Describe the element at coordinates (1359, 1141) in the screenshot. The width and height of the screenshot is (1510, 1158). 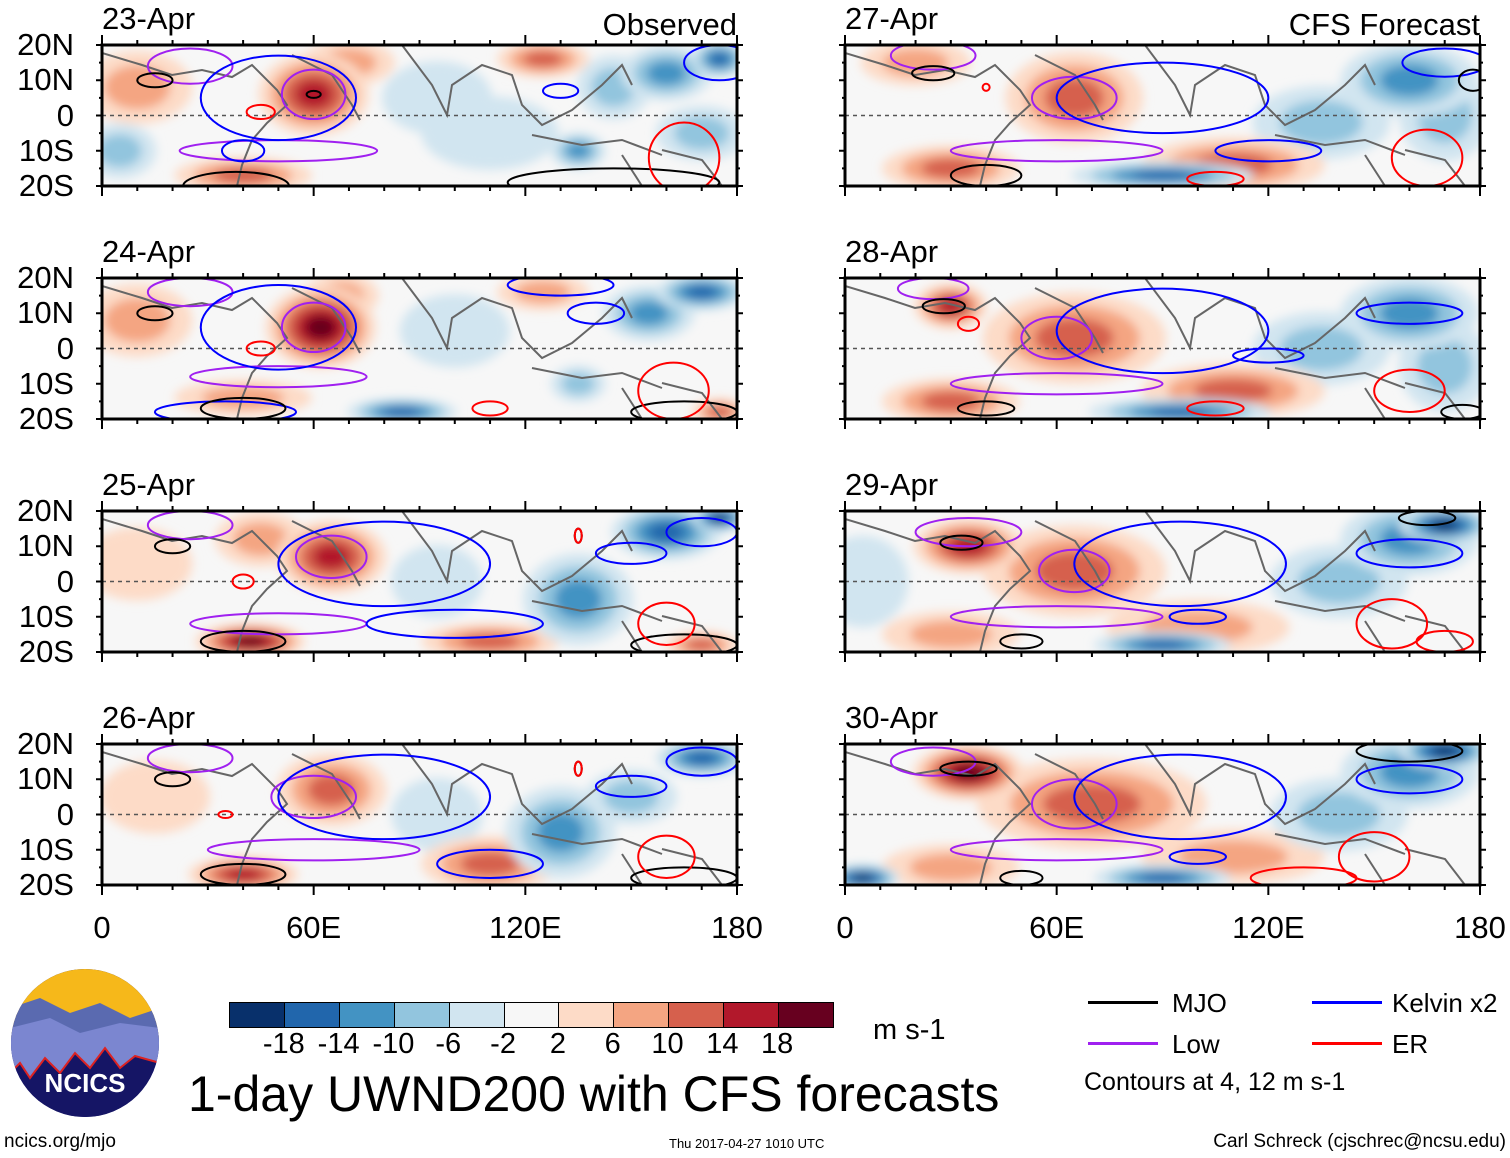
I see `author: Carl Schreck (cjschrec@ncsu.edu)` at that location.